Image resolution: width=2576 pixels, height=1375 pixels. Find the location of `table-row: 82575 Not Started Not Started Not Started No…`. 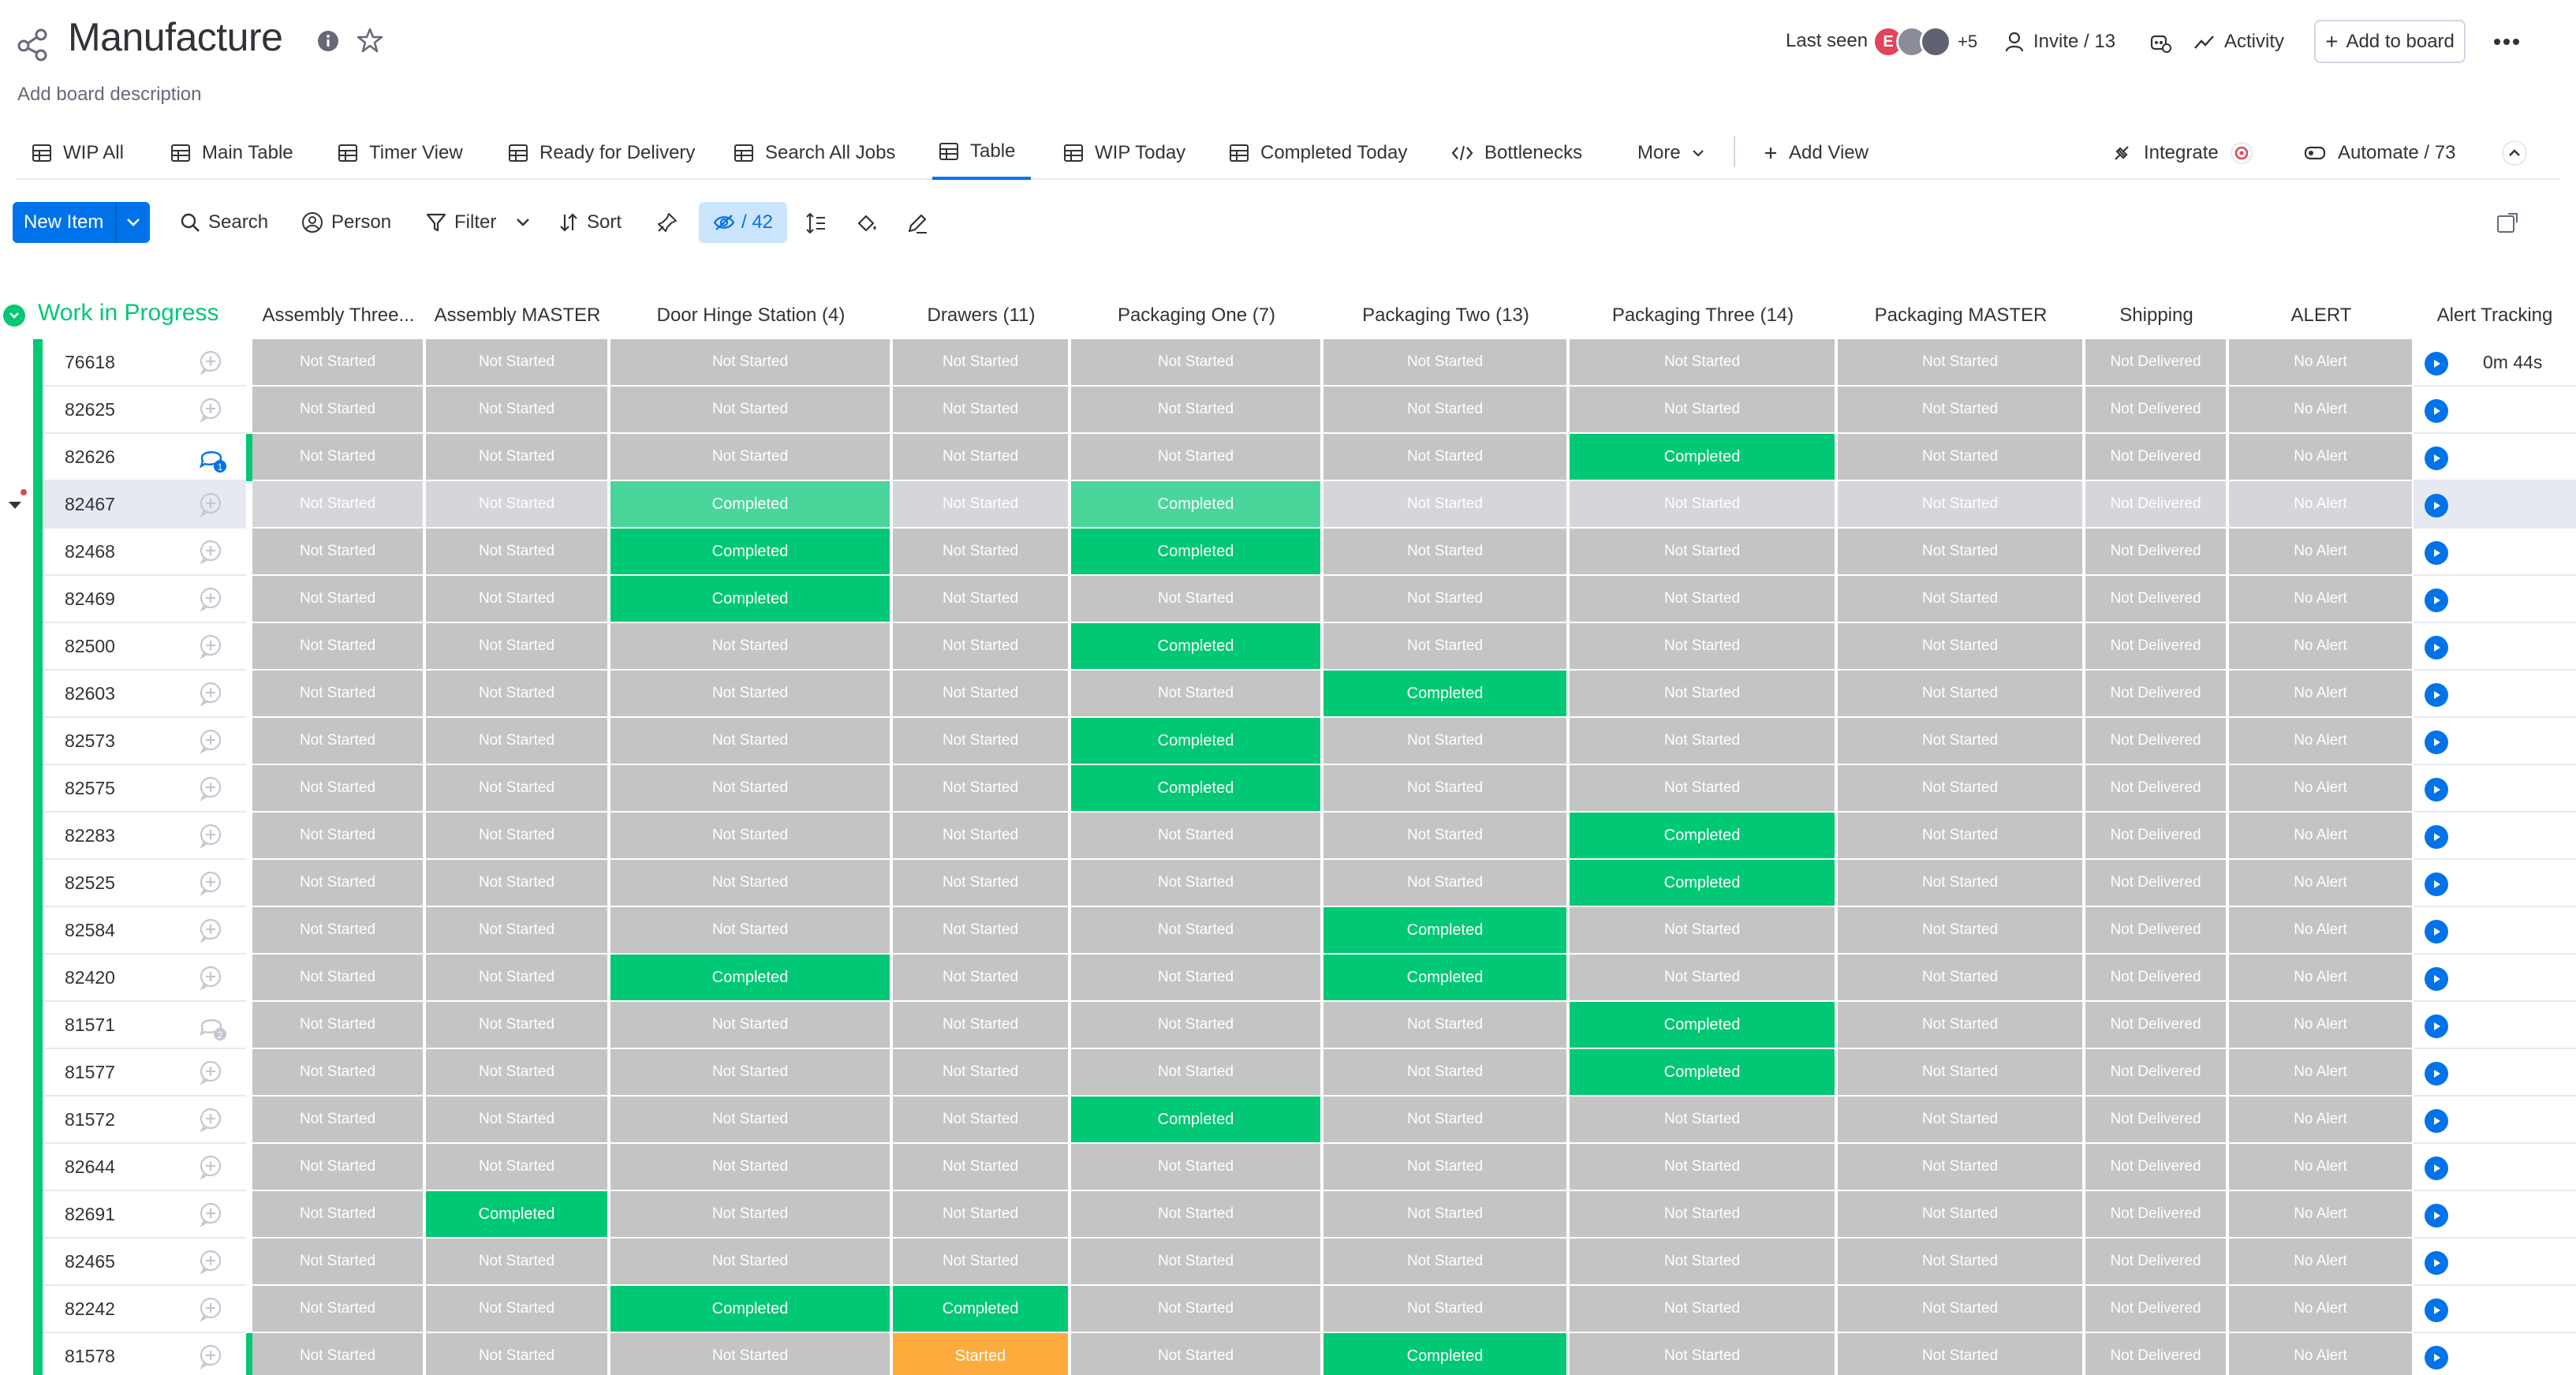

table-row: 82575 Not Started Not Started Not Started No… is located at coordinates (1288, 789).